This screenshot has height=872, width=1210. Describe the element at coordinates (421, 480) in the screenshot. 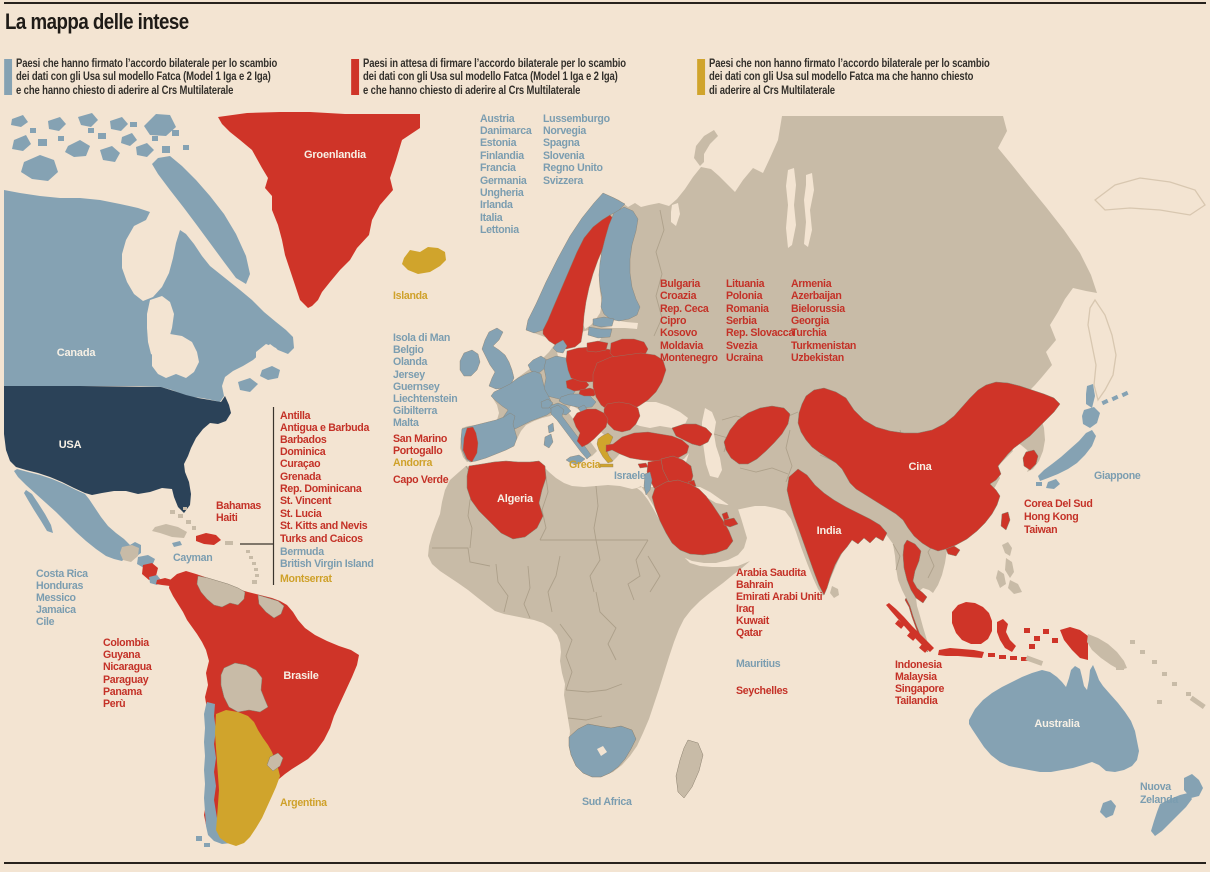

I see `svg-text: Capo Verde` at that location.